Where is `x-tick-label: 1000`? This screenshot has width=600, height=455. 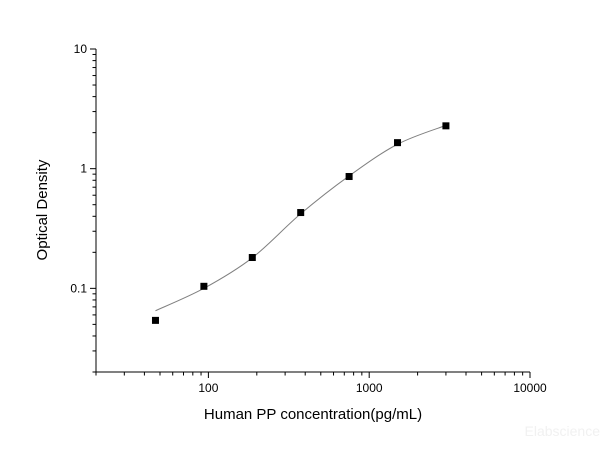 x-tick-label: 1000 is located at coordinates (369, 388).